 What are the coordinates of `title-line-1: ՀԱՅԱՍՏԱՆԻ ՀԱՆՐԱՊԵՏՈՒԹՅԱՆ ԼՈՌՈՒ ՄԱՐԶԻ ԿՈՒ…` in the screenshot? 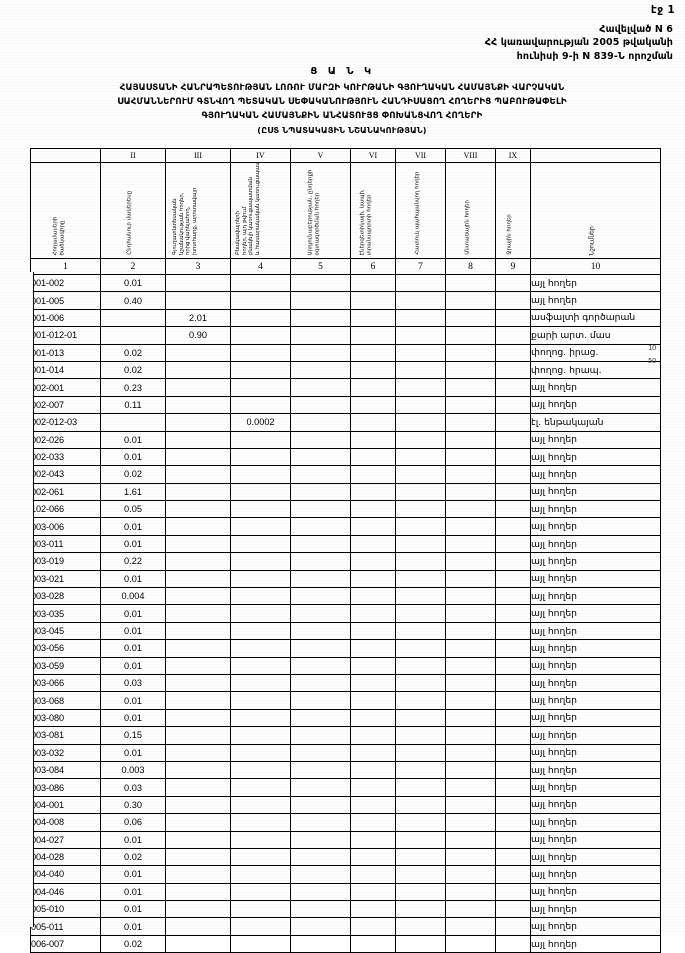 It's located at (342, 88).